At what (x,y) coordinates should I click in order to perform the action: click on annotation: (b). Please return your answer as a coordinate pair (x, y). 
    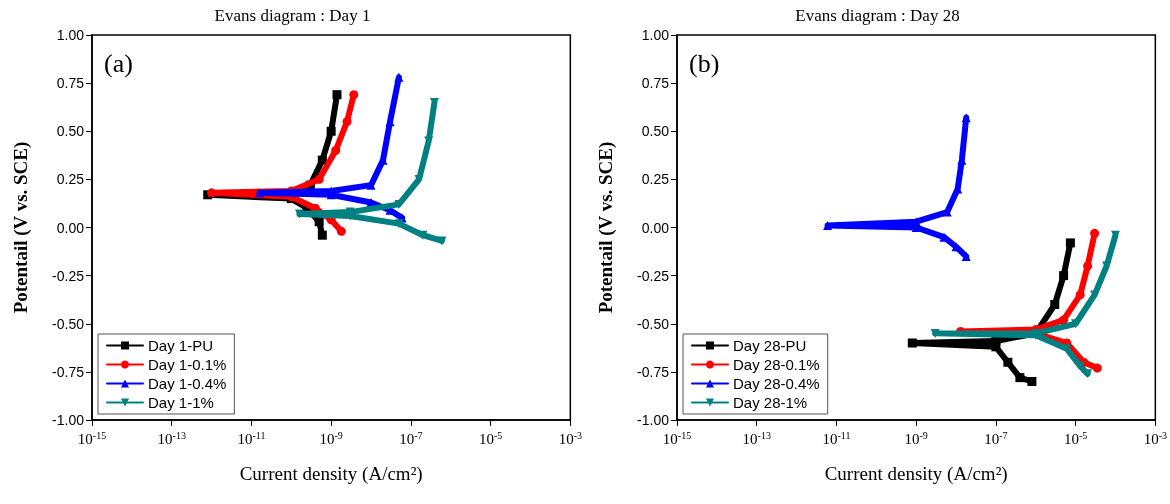
    Looking at the image, I should click on (704, 63).